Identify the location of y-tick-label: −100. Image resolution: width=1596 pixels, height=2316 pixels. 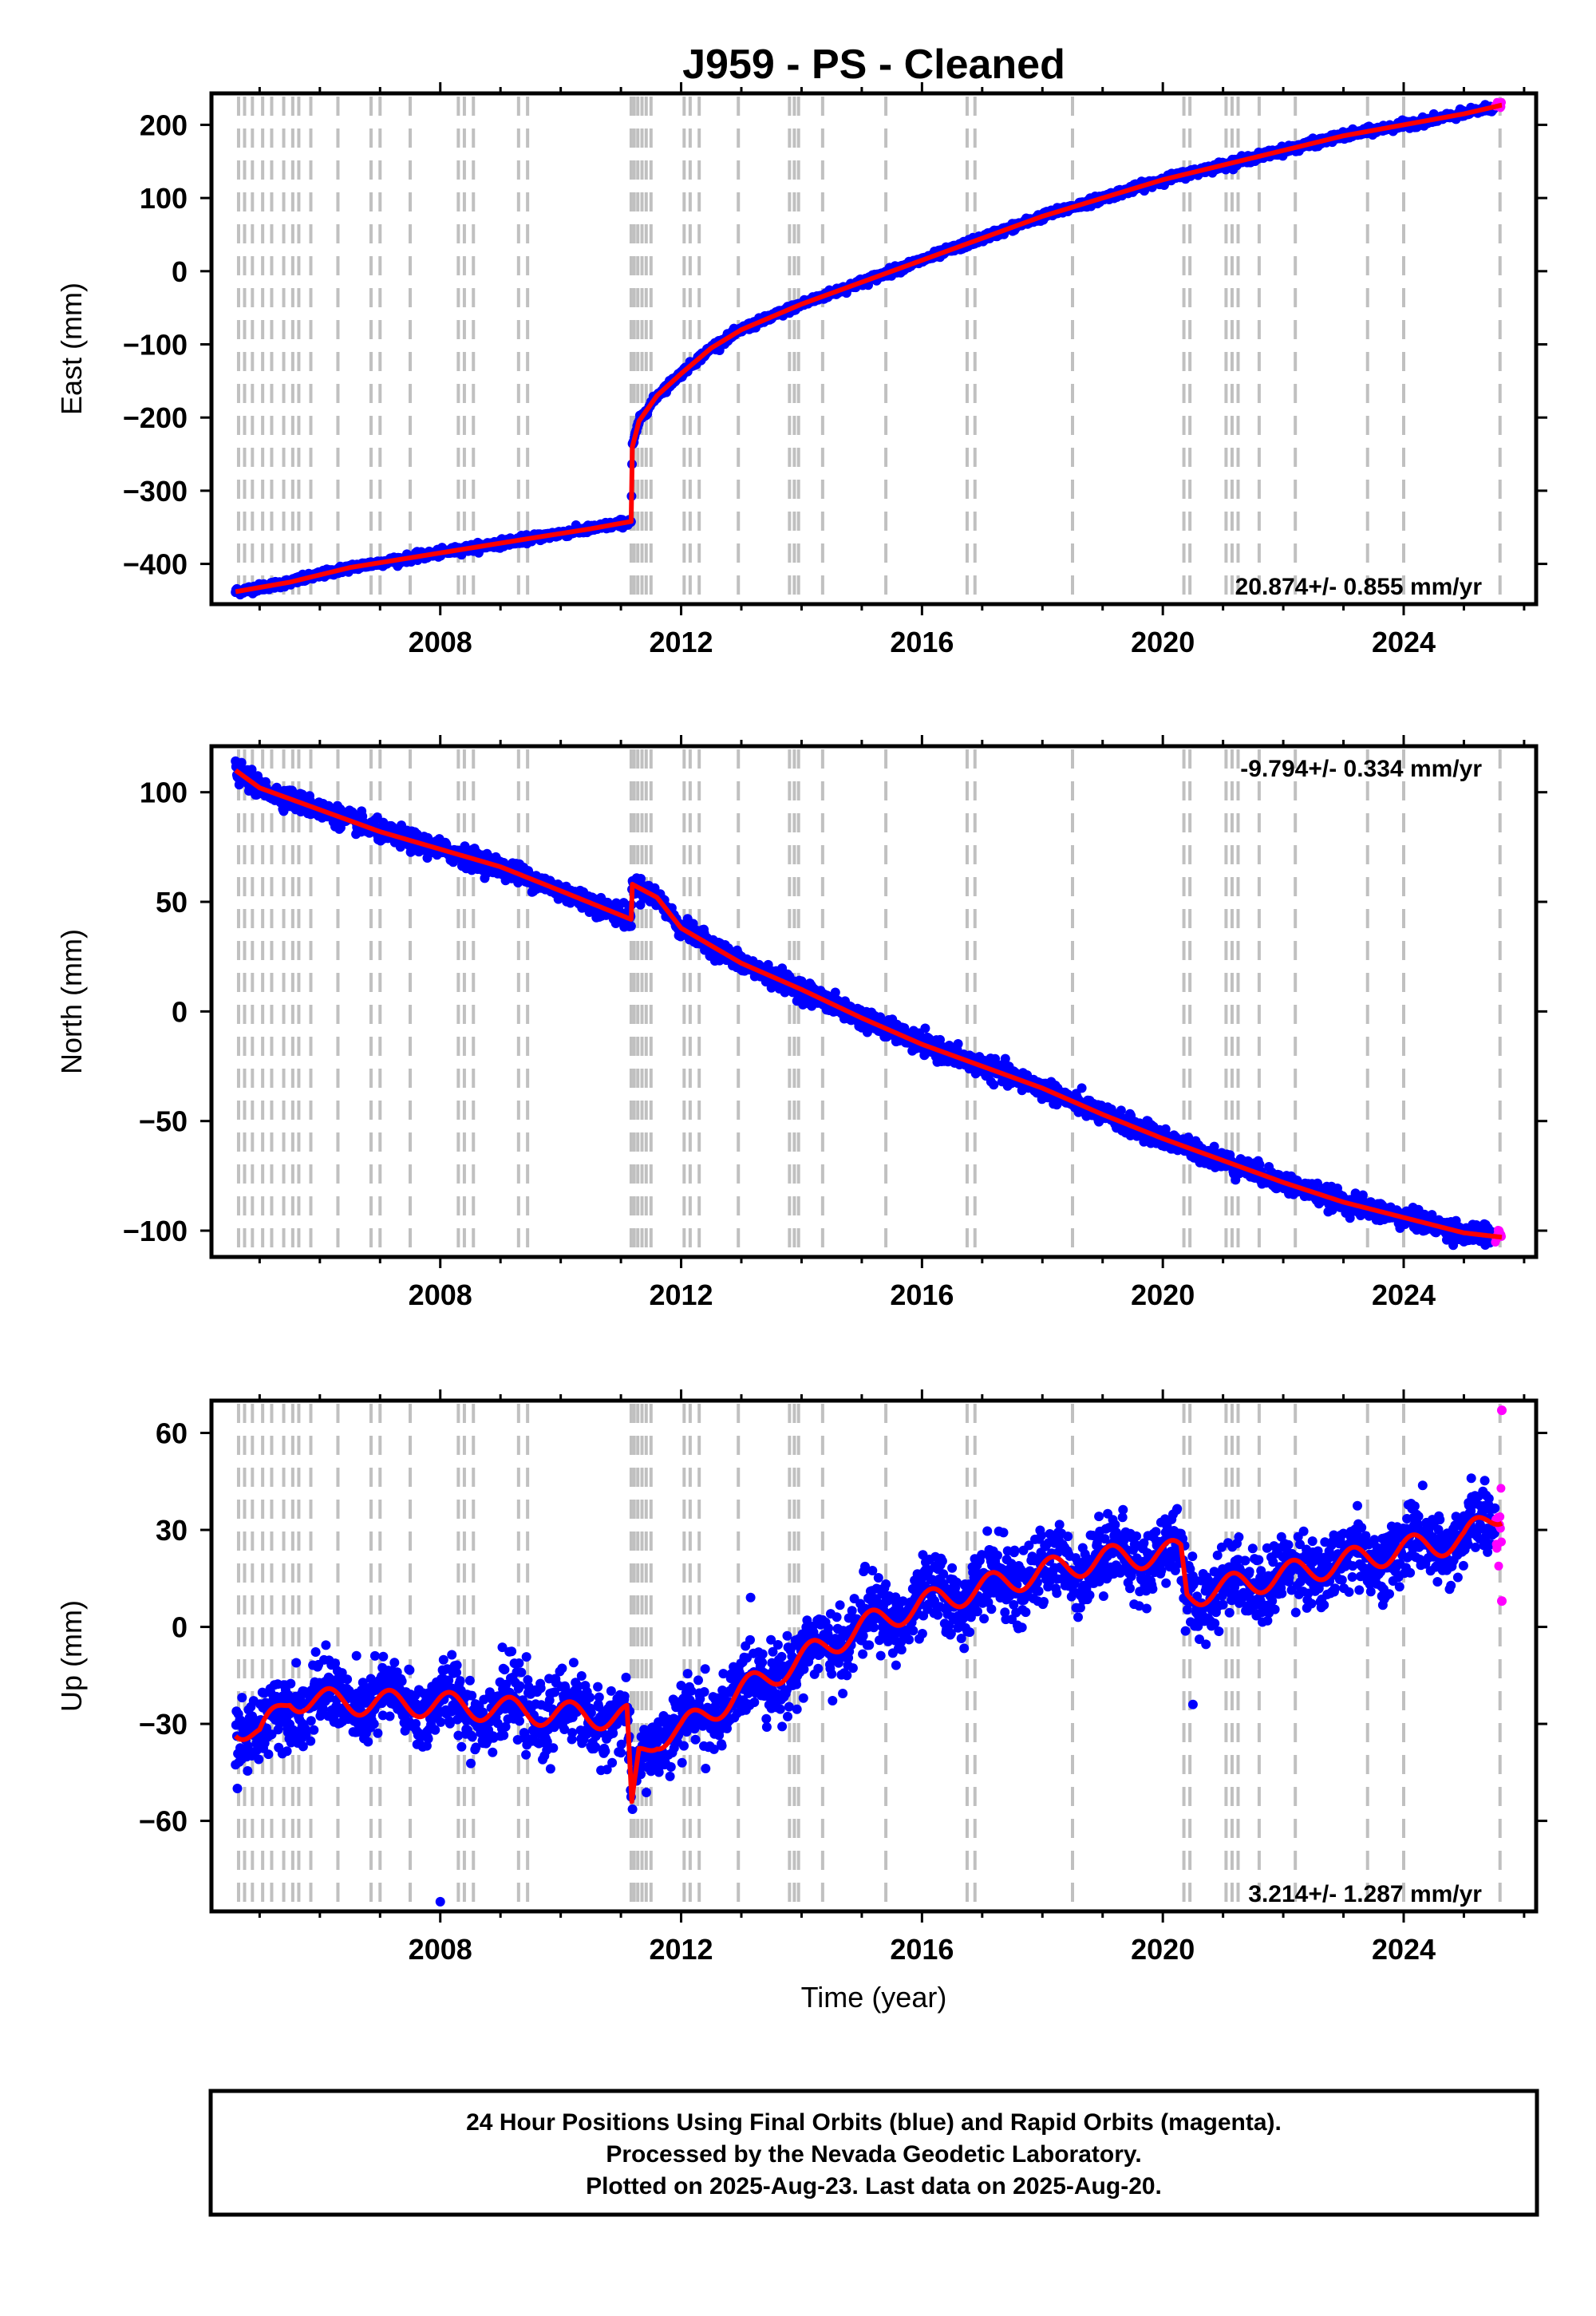
(155, 344).